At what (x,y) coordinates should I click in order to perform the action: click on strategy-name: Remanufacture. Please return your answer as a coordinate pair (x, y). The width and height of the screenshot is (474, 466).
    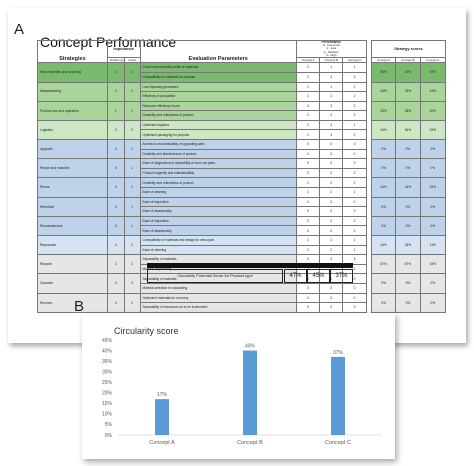
    Looking at the image, I should click on (72, 226).